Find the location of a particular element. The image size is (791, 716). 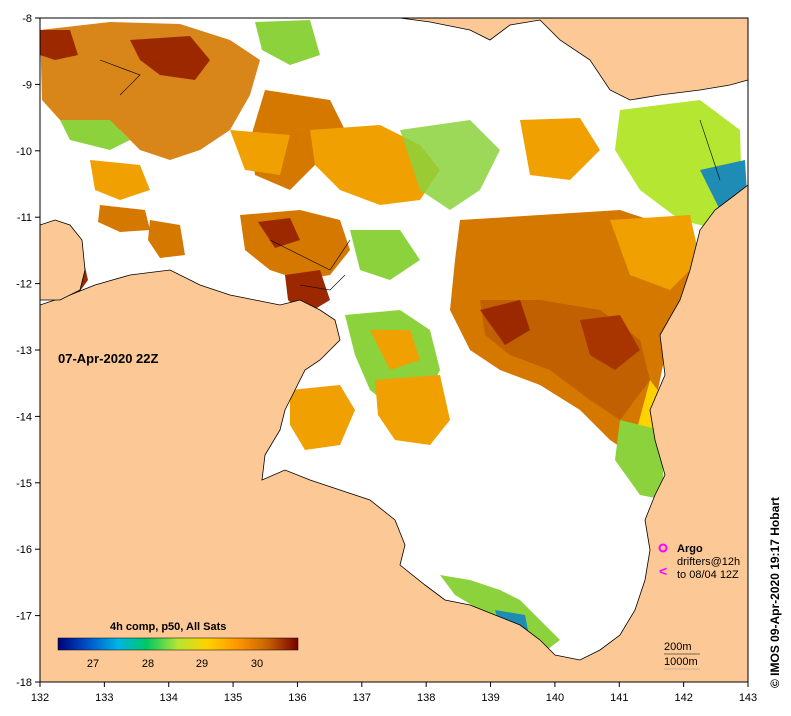

lat-tick-label: -8 is located at coordinates (27, 19).